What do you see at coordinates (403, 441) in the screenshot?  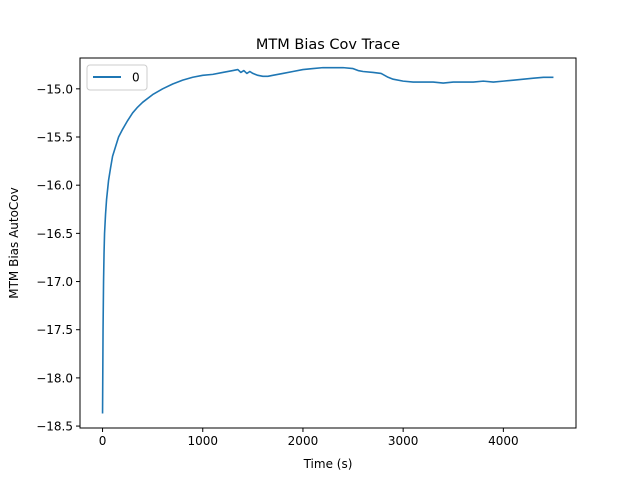 I see `x-tick-label: 3000` at bounding box center [403, 441].